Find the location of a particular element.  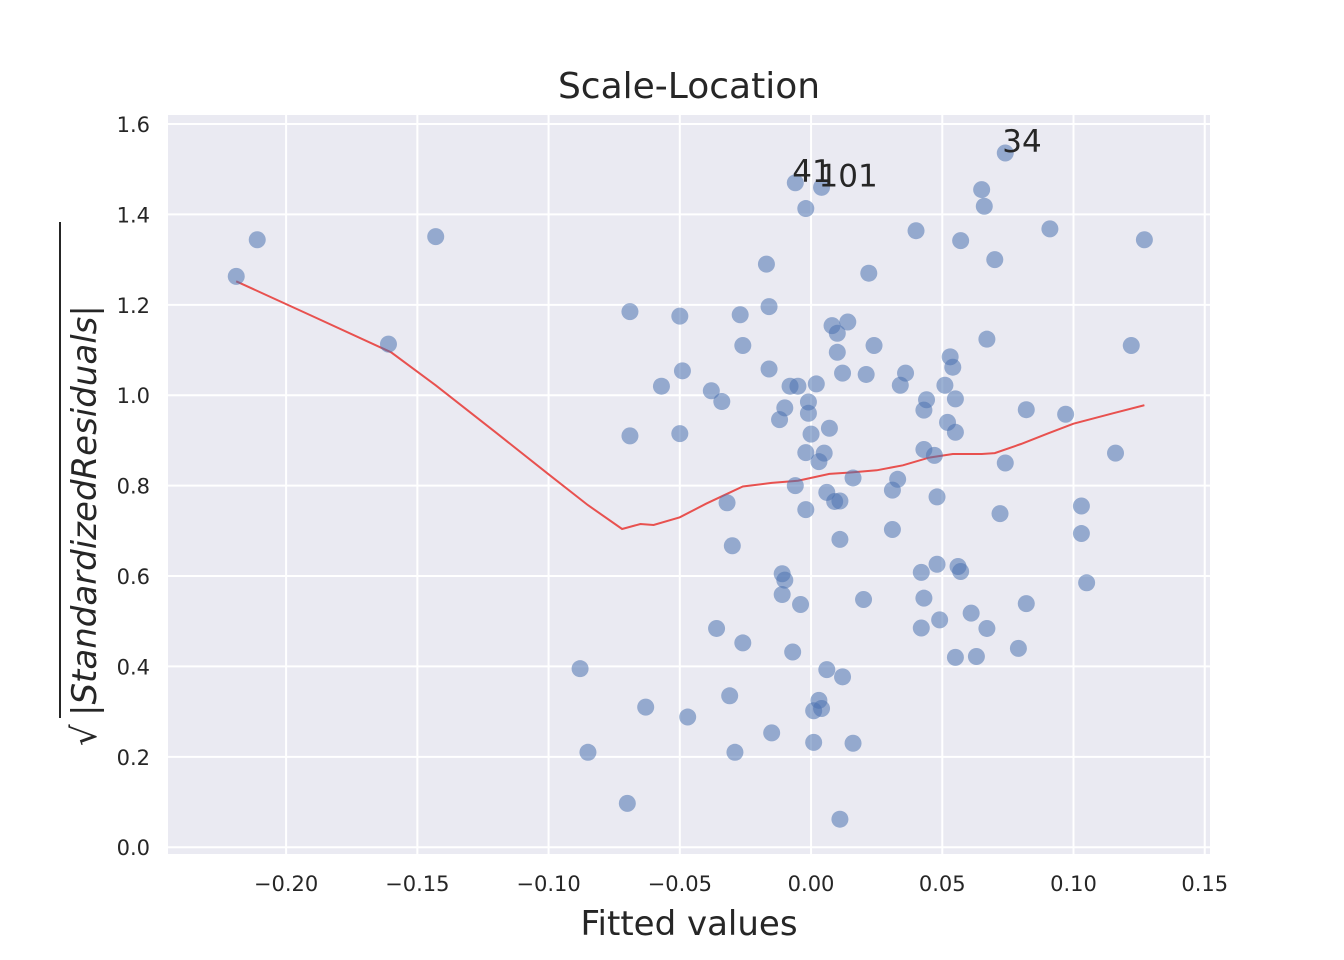

y-tick-label: 1.2 is located at coordinates (133, 306).